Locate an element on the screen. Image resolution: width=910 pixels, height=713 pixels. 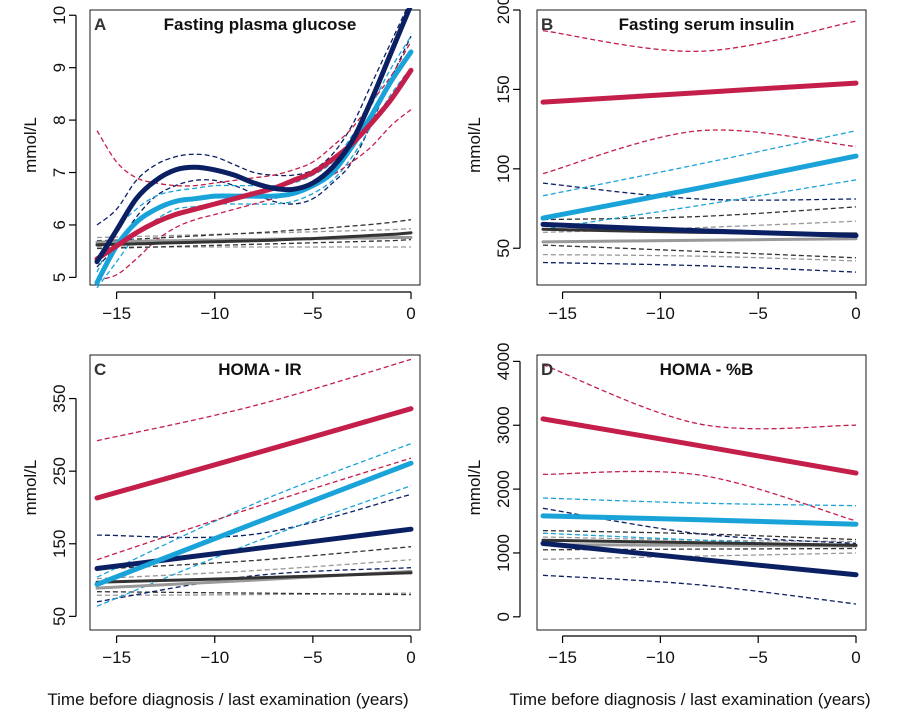
y-tick-label: 100 is located at coordinates (503, 169).